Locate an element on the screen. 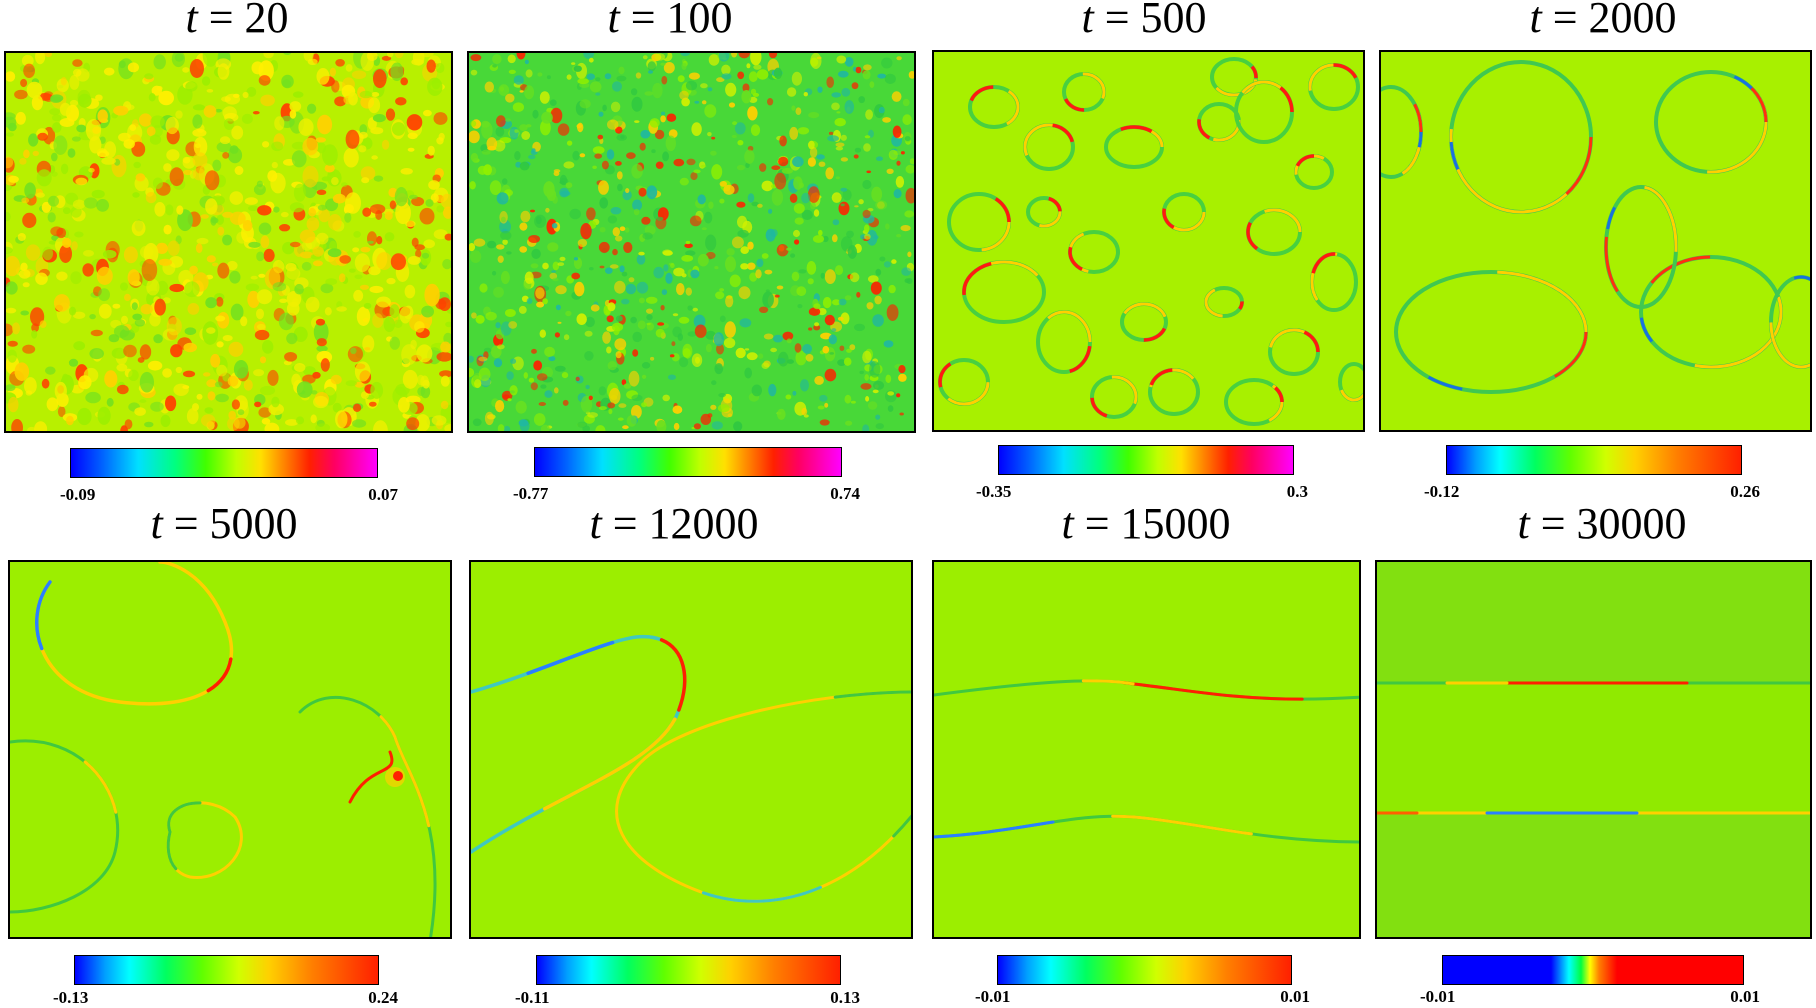  time-value: 100 is located at coordinates (699, 21).